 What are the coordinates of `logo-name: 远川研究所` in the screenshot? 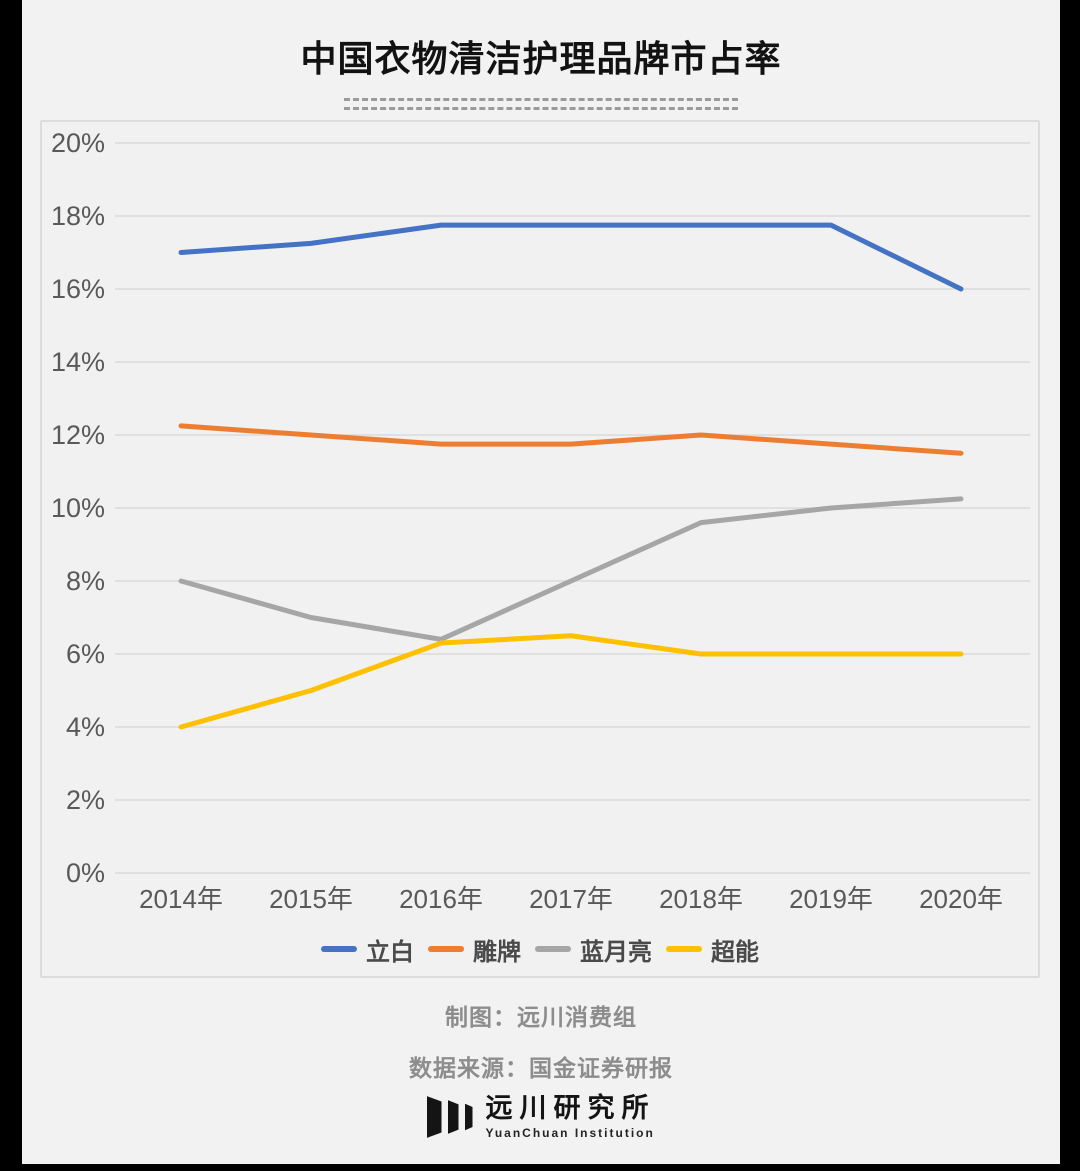 It's located at (570, 1108).